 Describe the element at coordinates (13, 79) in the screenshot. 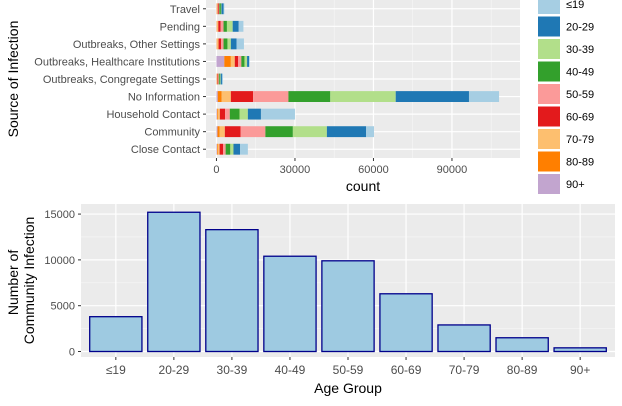

I see `top-y-axis-label: Source of Infection` at that location.